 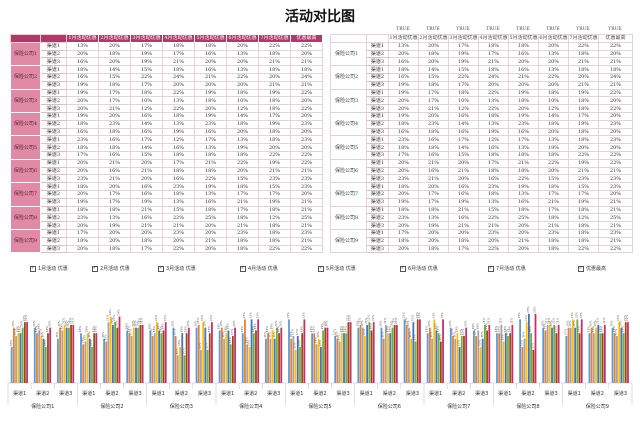 I want to click on table-row: 渠道2 23% 13% 16% 22% 25% 18% 12% 25%, so click(x=482, y=218).